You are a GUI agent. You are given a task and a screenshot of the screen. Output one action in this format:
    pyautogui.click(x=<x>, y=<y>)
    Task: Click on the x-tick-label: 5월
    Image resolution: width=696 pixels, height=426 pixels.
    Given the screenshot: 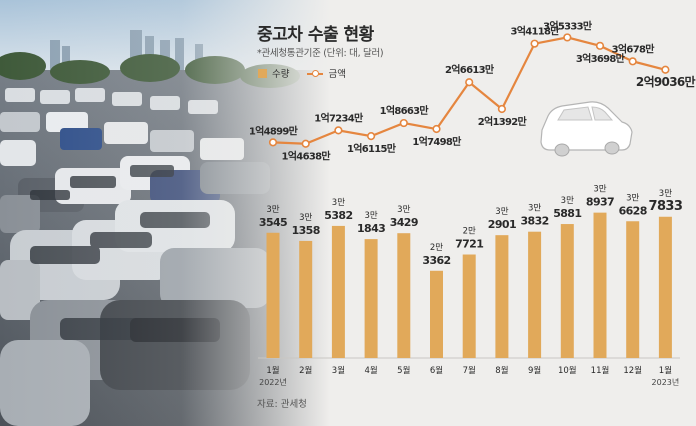 What is the action you would take?
    pyautogui.click(x=403, y=370)
    